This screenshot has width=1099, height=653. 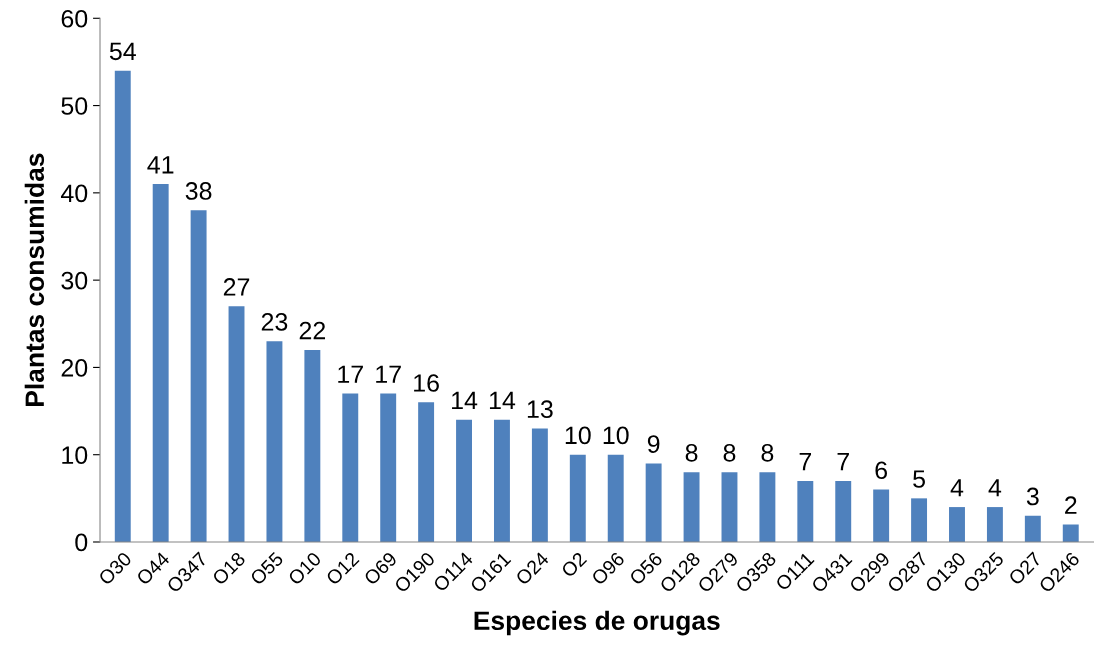 What do you see at coordinates (74, 280) in the screenshot?
I see `y-tick-label: 30` at bounding box center [74, 280].